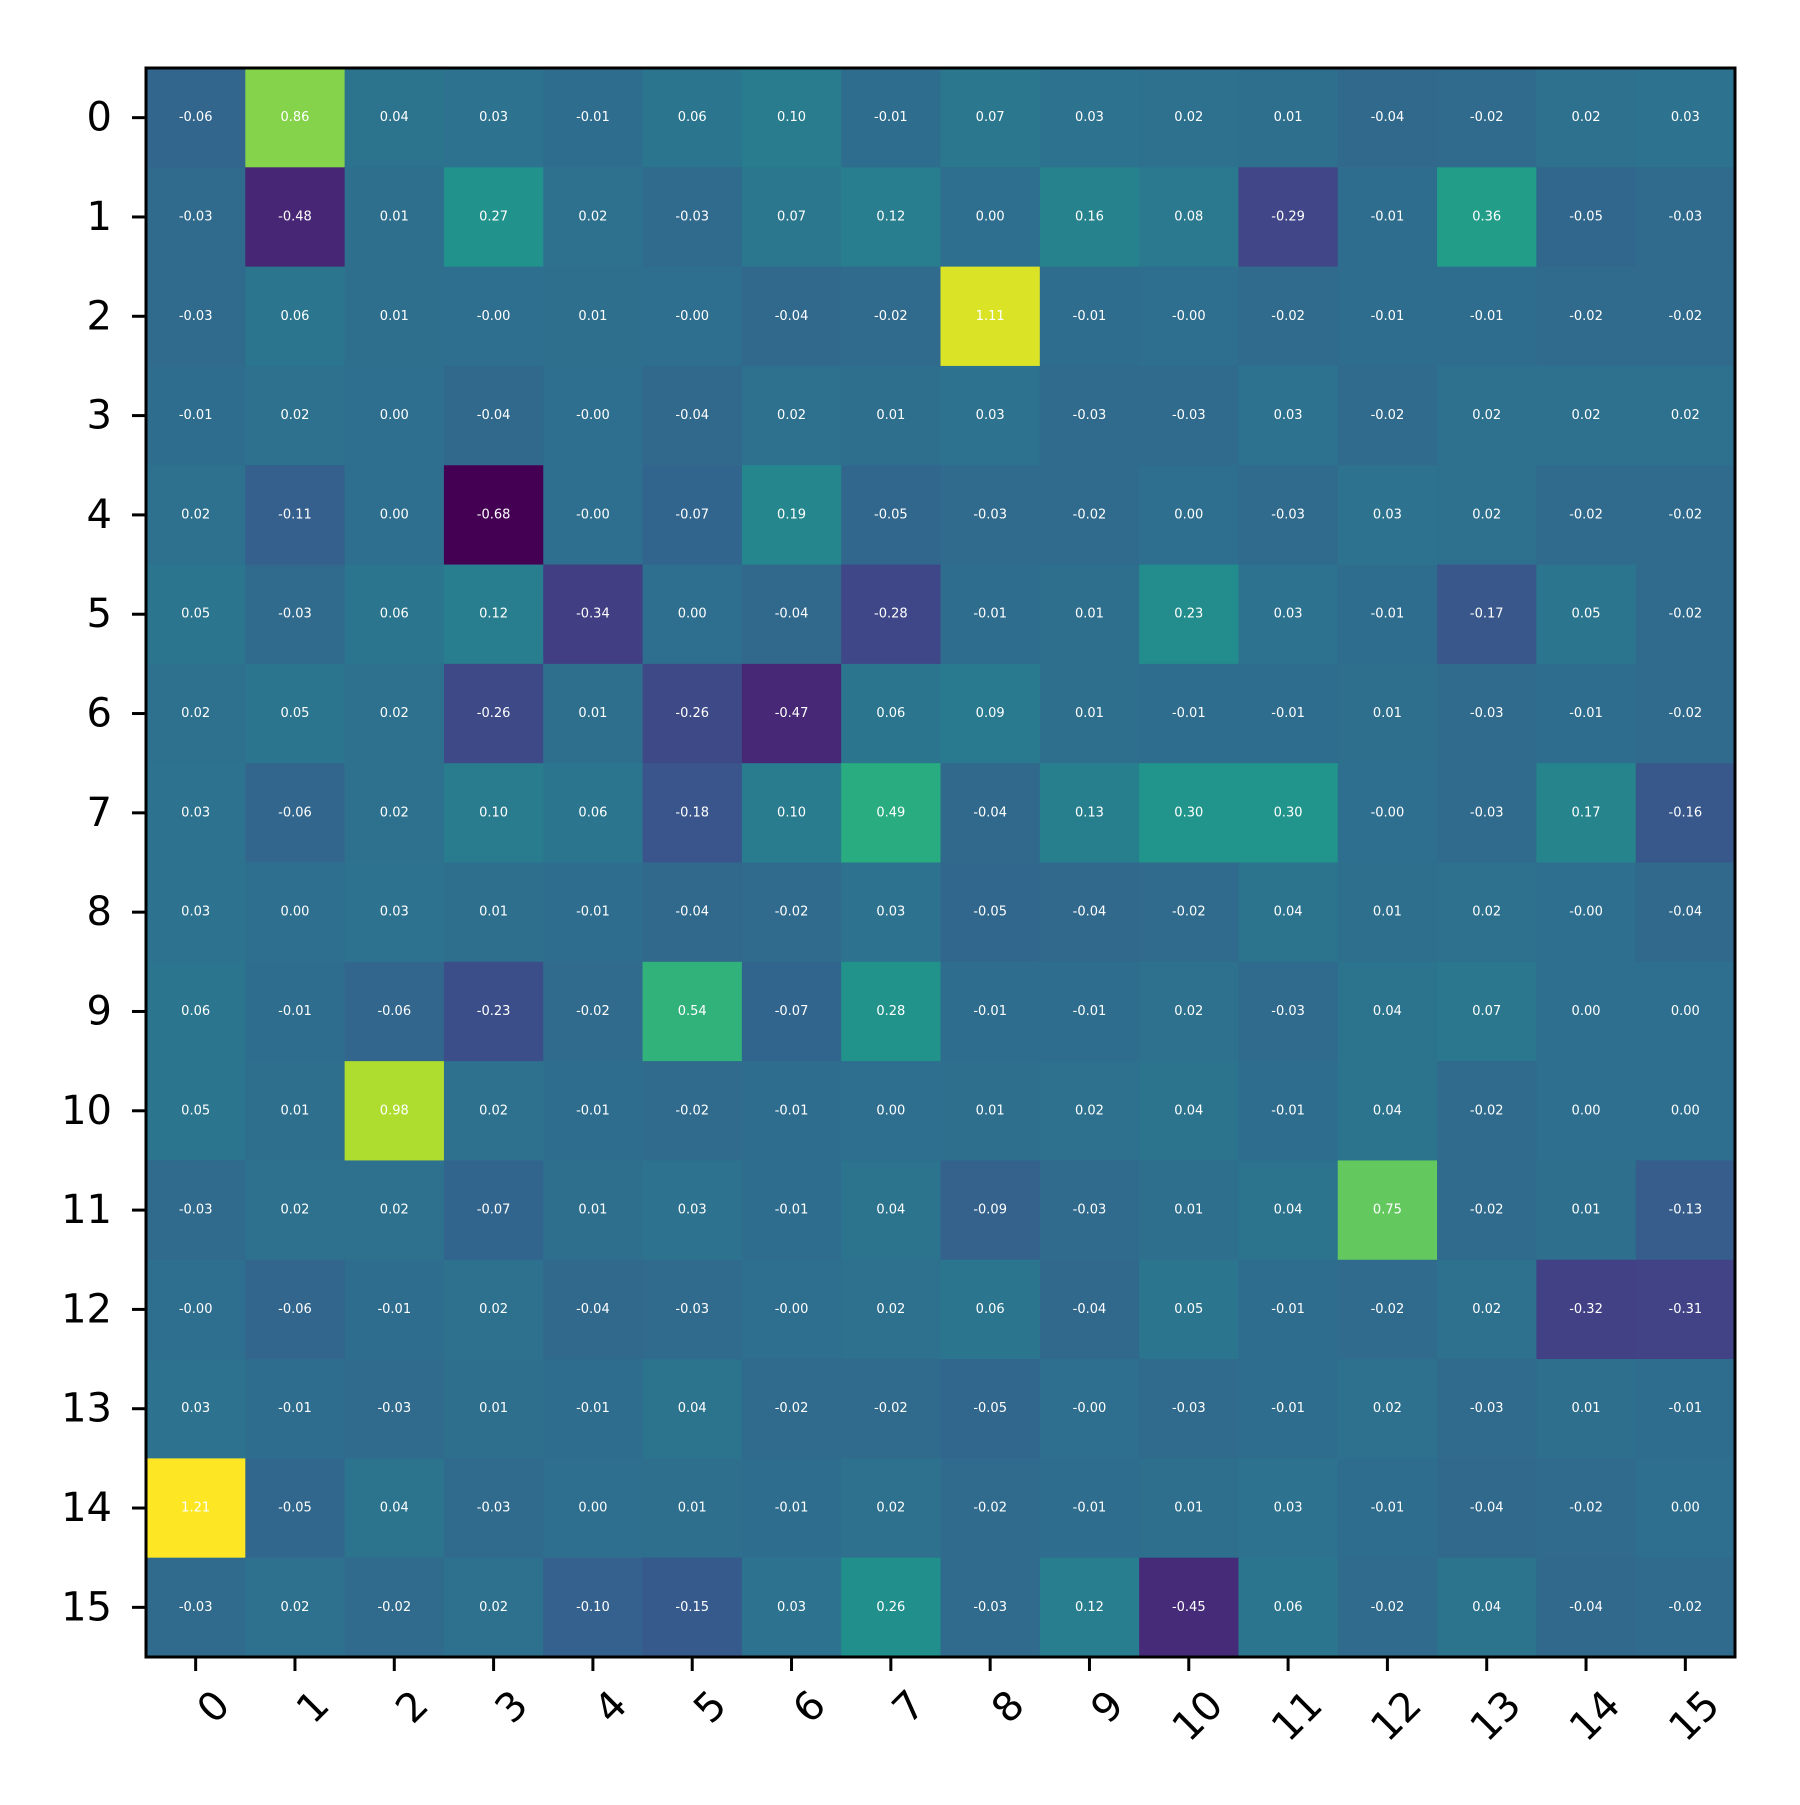 This screenshot has height=1805, width=1800. I want to click on x-tick-label: 10, so click(1198, 1716).